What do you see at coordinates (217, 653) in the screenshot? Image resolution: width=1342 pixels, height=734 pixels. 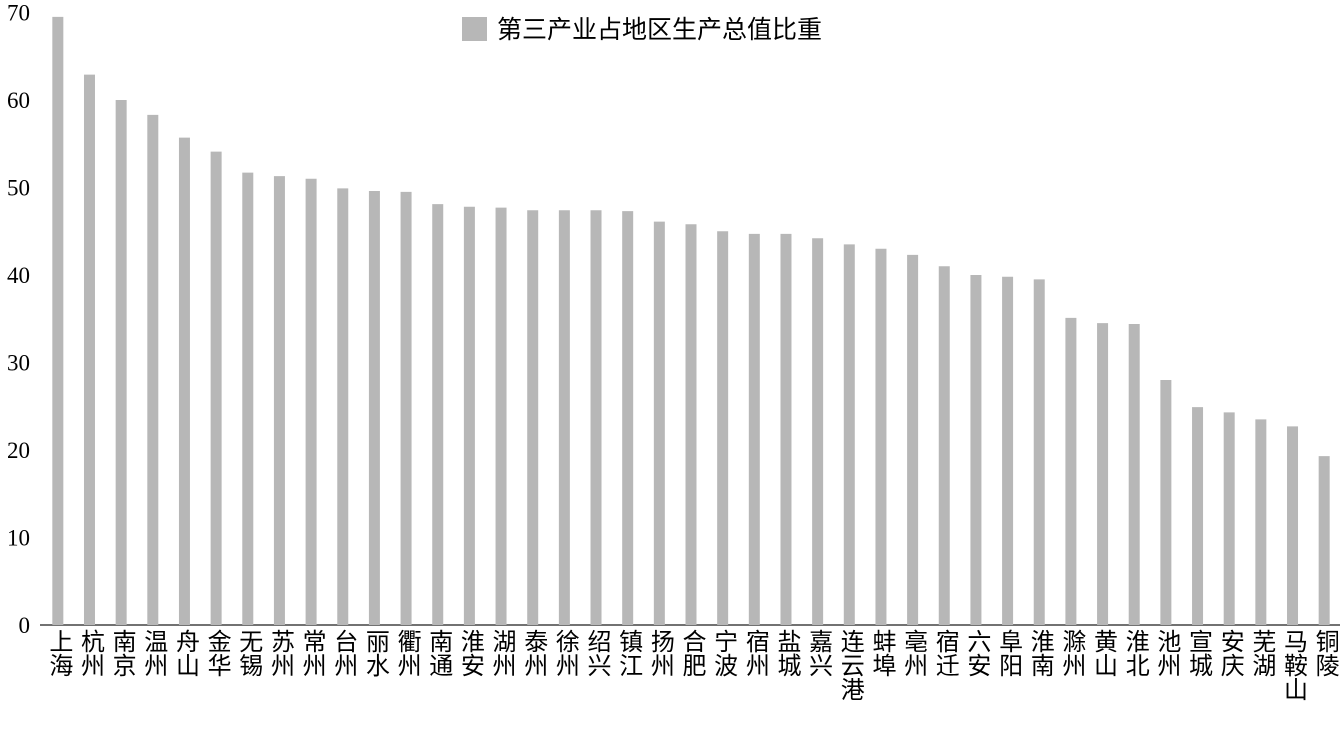 I see `x-tick-label: 金华` at bounding box center [217, 653].